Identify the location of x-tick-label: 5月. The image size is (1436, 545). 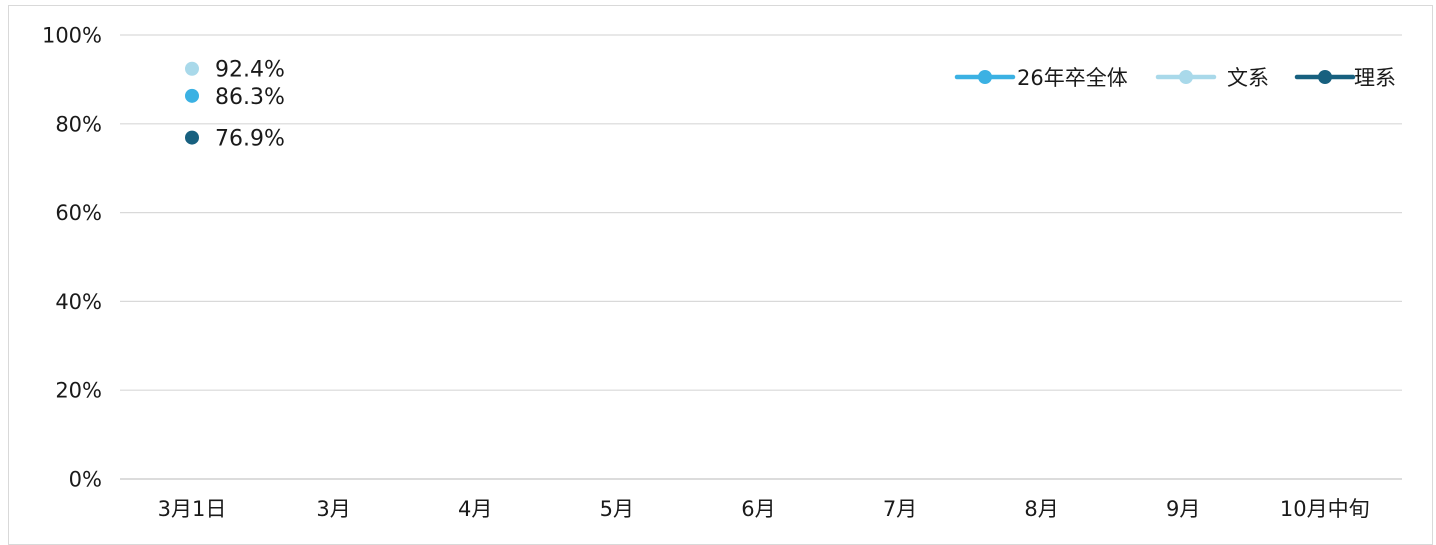
(617, 509).